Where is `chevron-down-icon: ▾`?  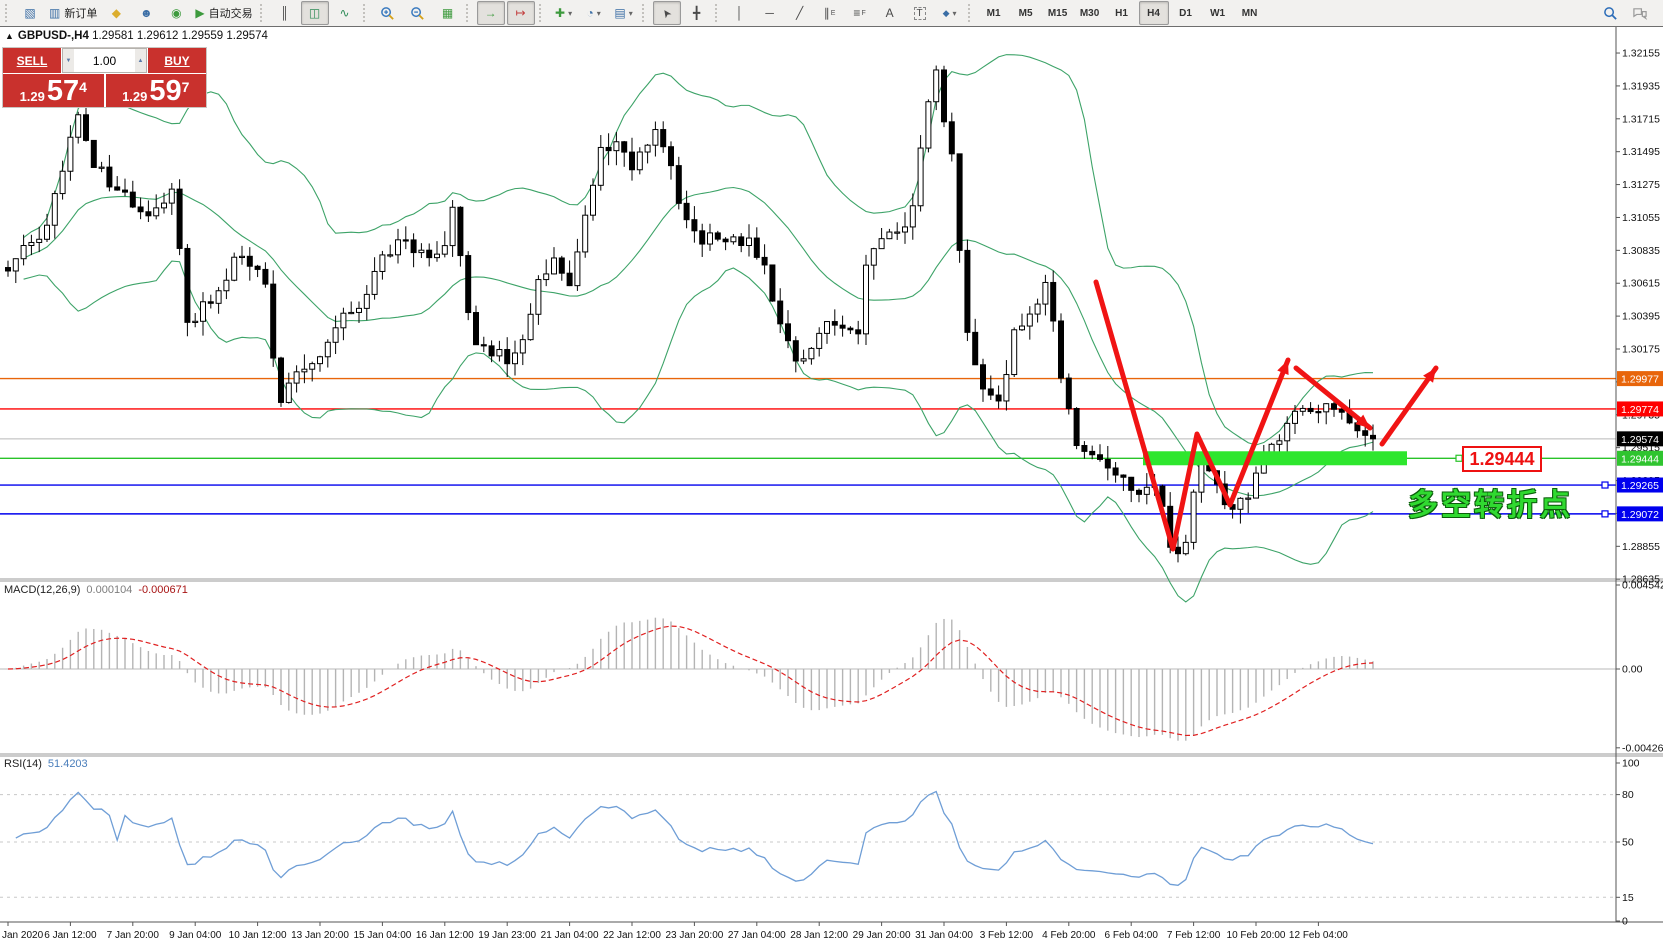
chevron-down-icon: ▾ is located at coordinates (598, 13).